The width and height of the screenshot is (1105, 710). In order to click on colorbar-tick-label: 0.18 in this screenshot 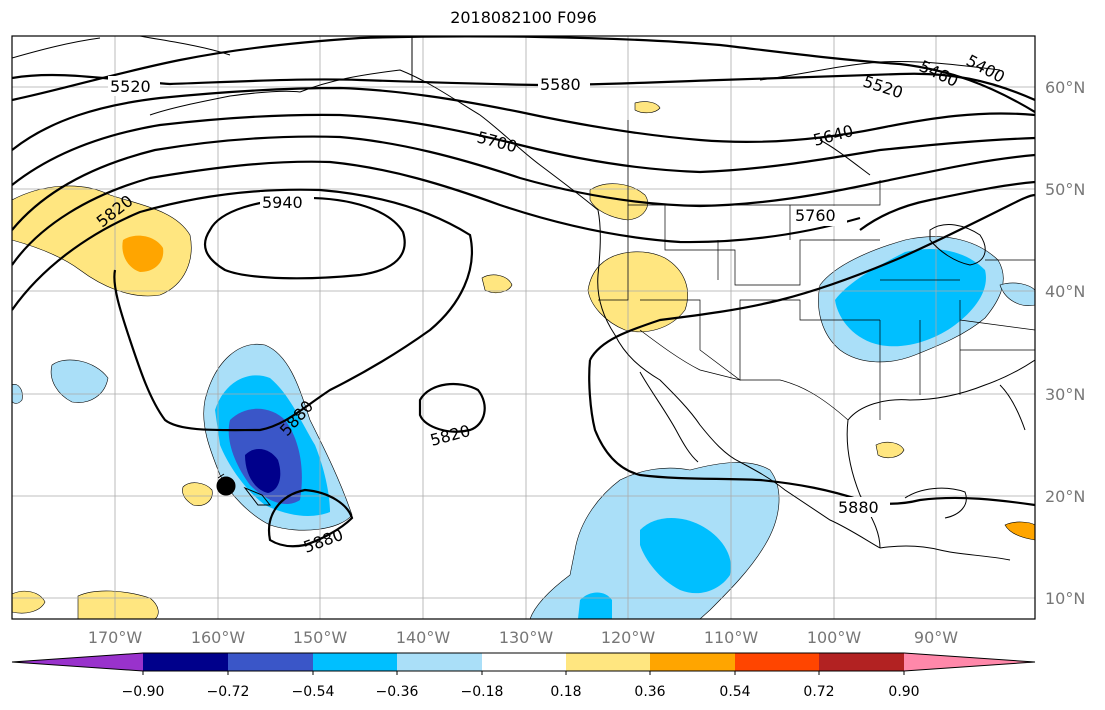, I will do `click(565, 692)`.